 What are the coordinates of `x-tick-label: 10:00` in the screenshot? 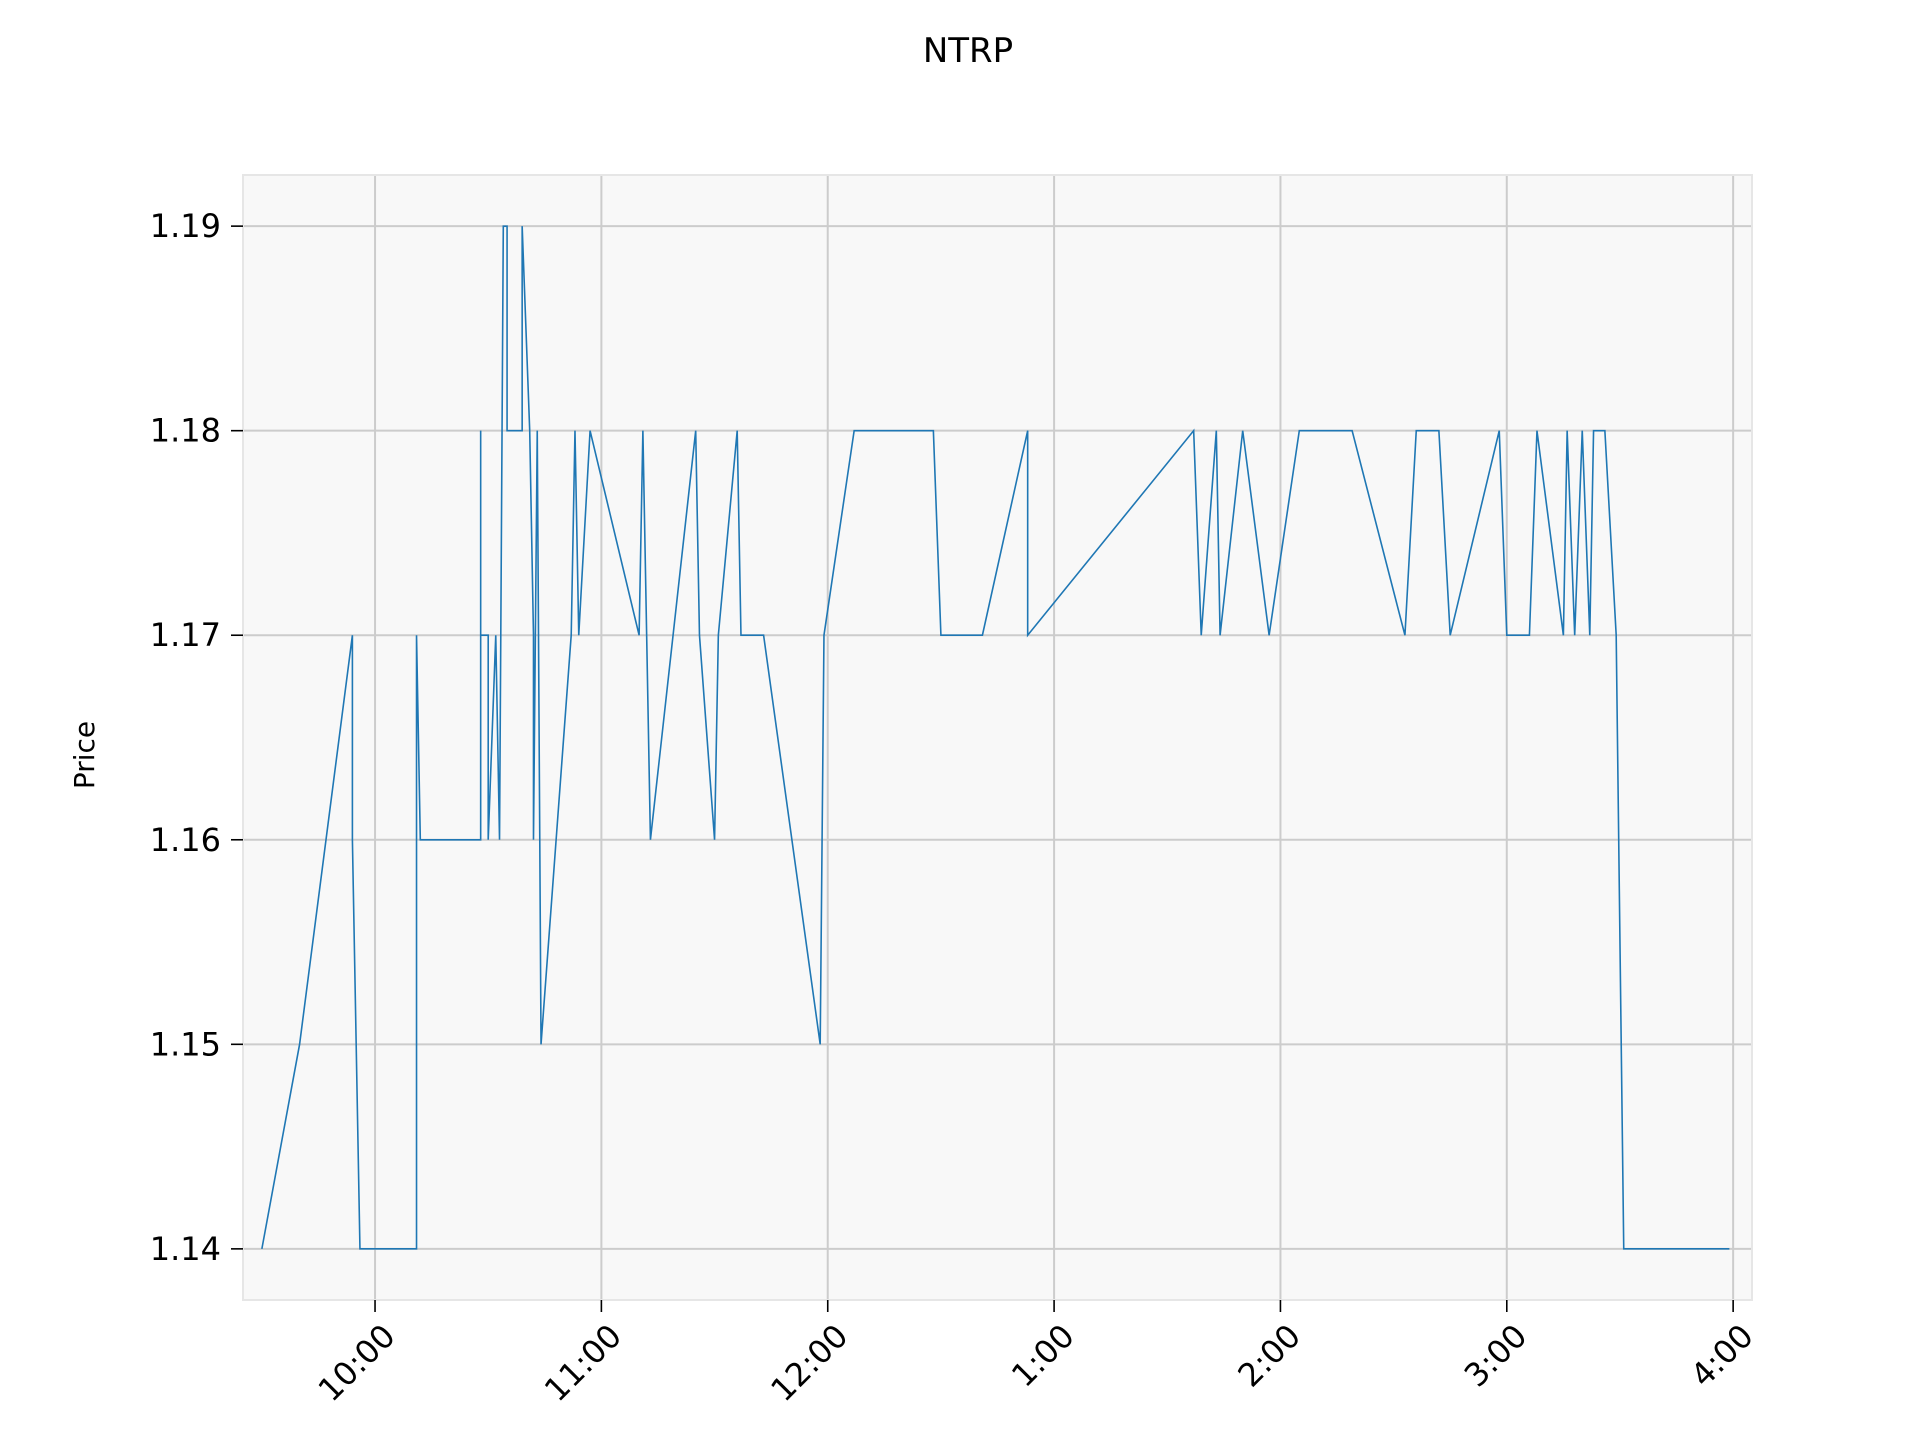 It's located at (357, 1363).